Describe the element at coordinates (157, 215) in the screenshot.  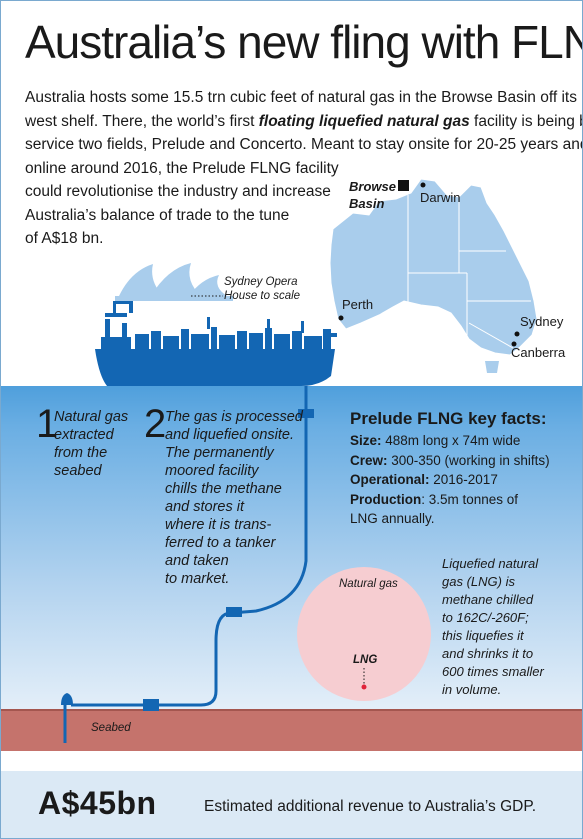
I see `intro-line: Australia’s balance of trade to the tune` at that location.